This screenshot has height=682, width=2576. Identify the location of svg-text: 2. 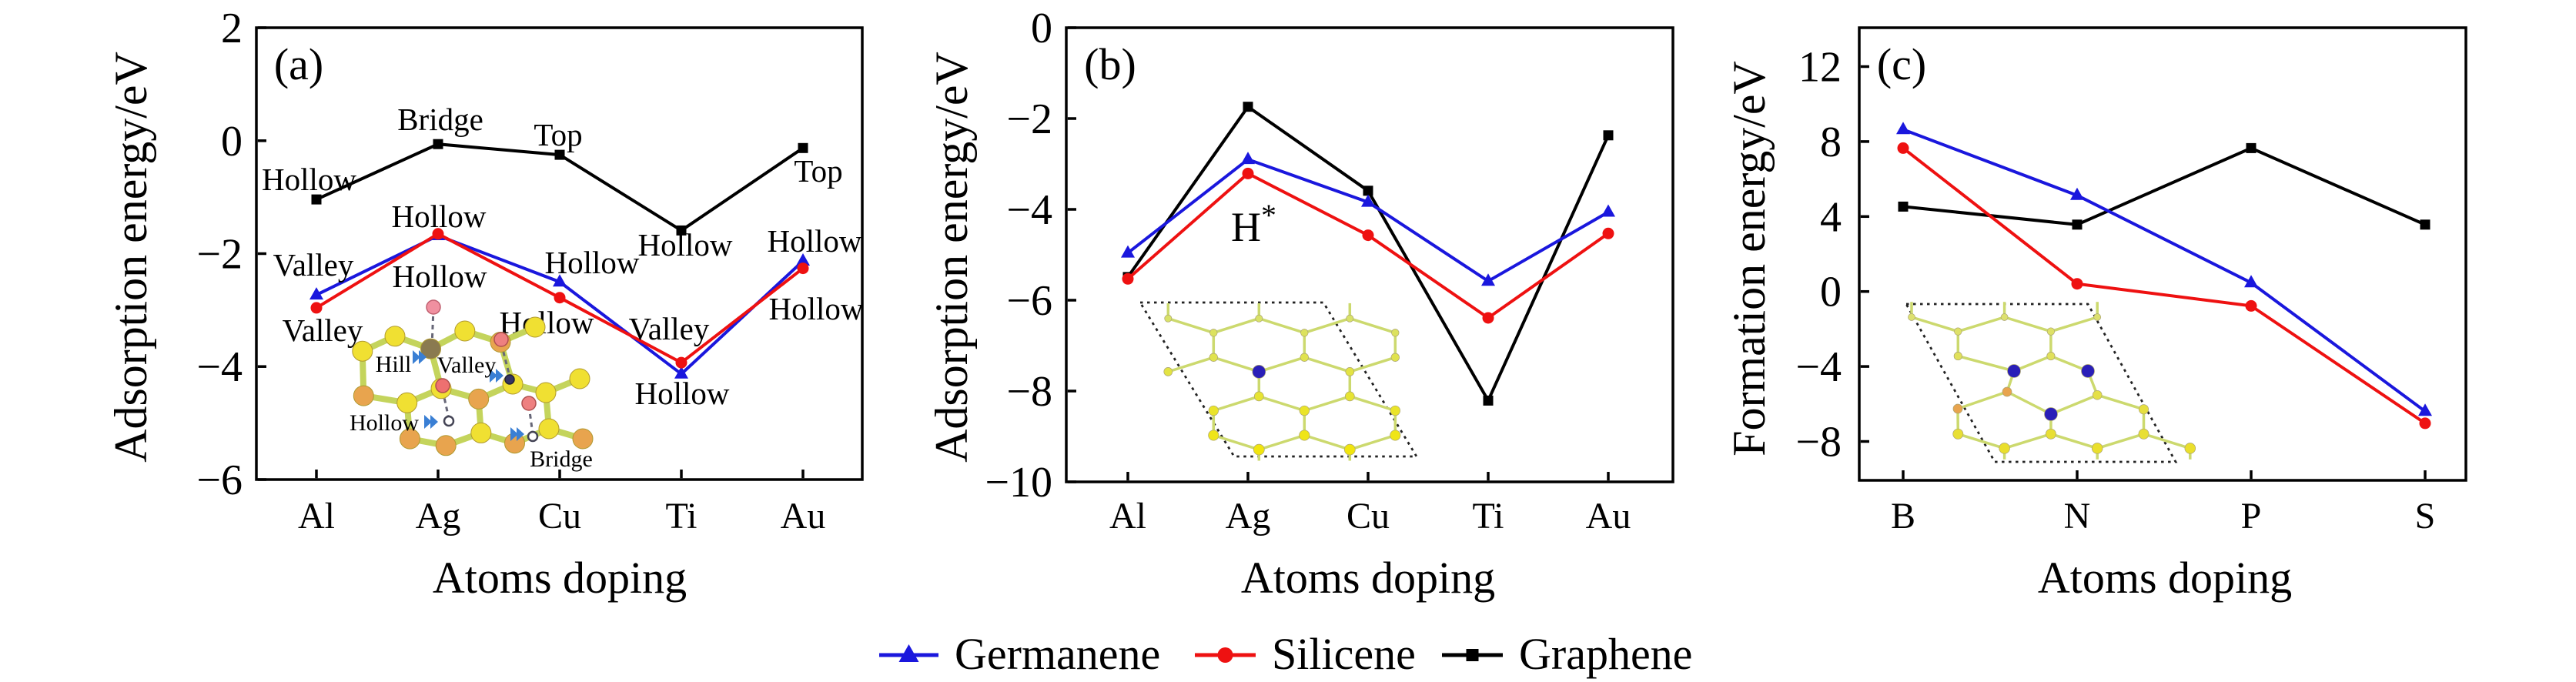
(232, 28).